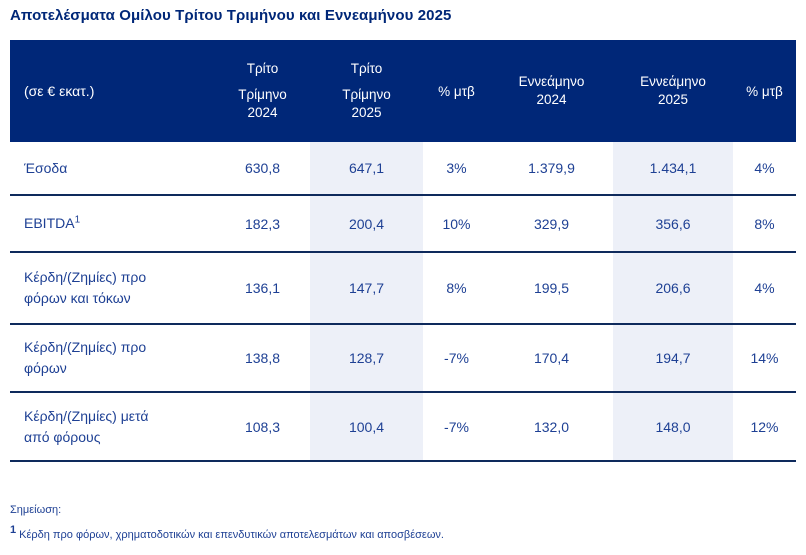 The image size is (806, 555). I want to click on col-header-q3-2025: Τρίτο Τρίμηνο 2025, so click(366, 91).